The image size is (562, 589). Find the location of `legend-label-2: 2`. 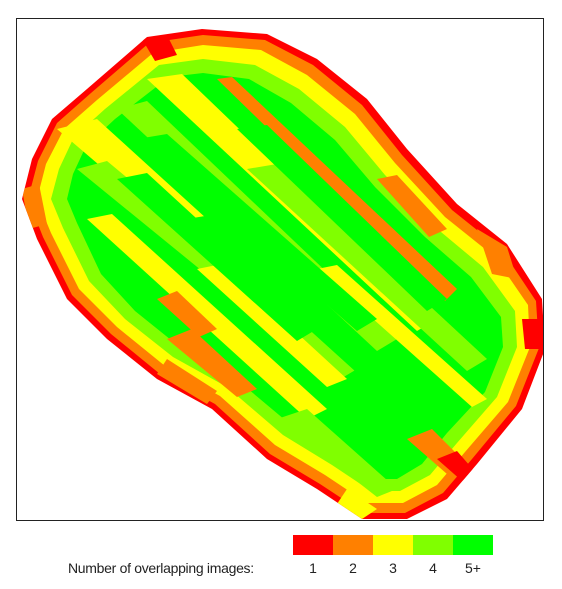

legend-label-2: 2 is located at coordinates (353, 568).